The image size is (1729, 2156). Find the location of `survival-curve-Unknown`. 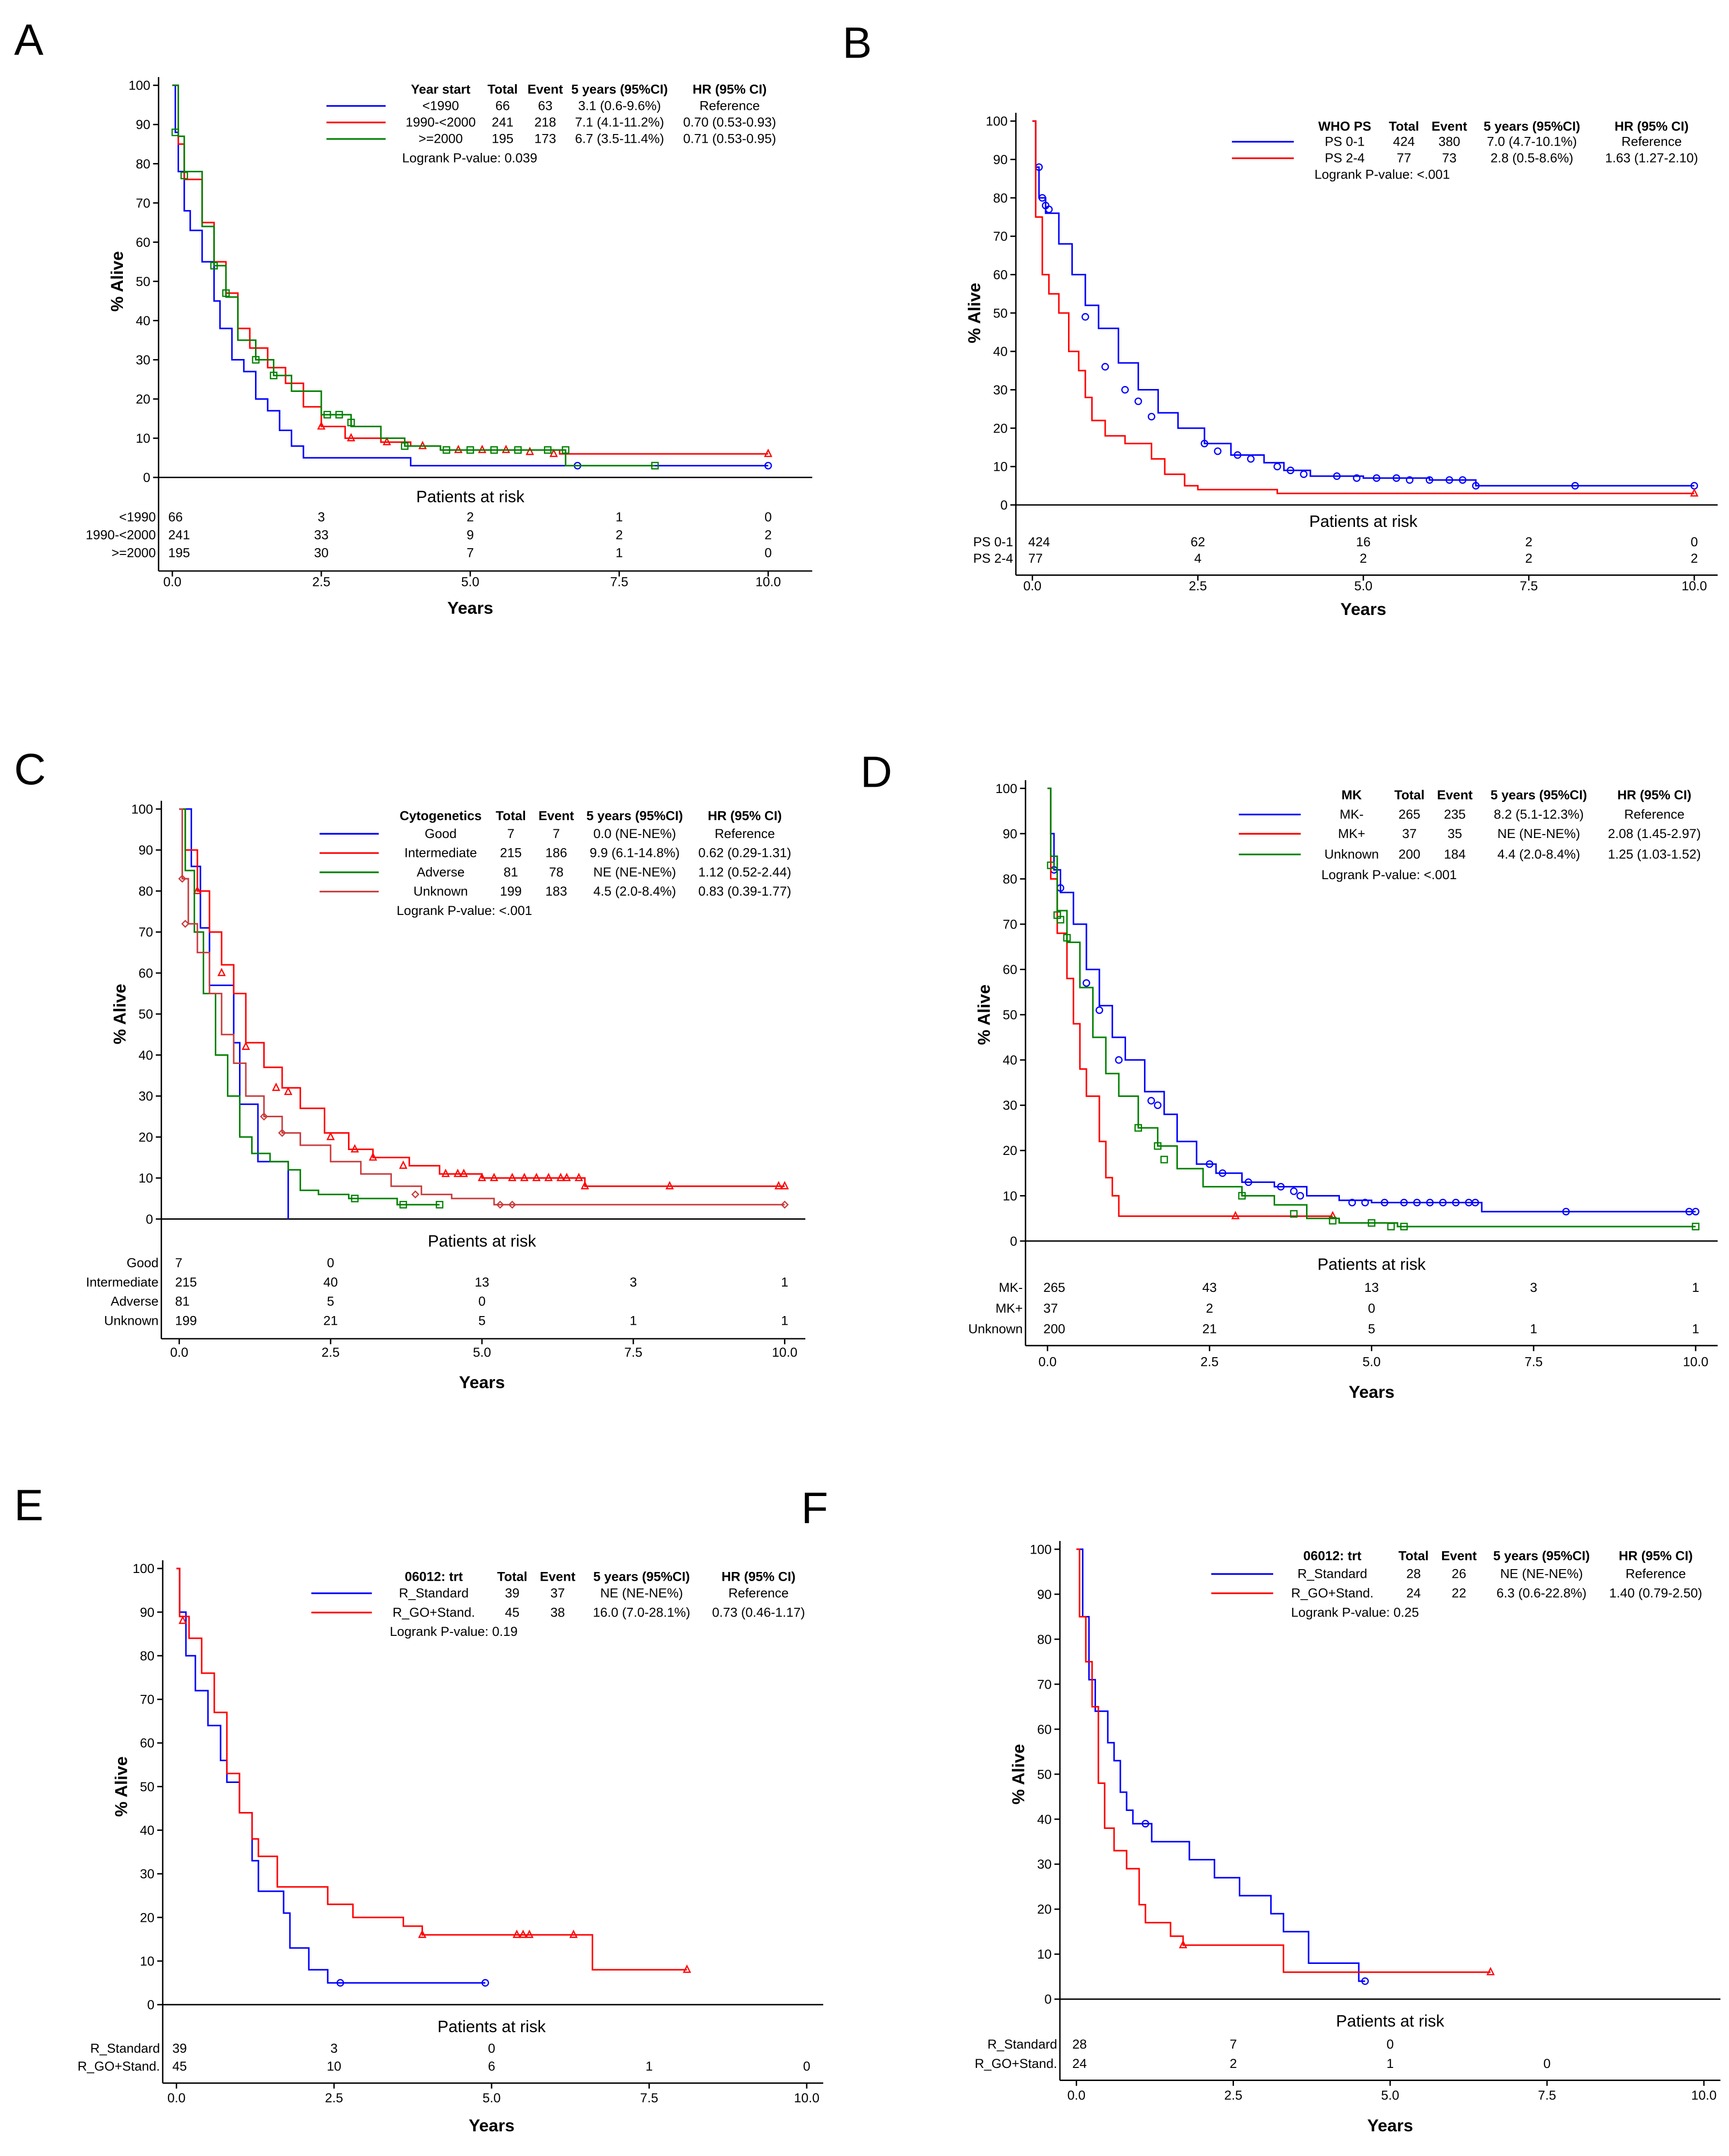

survival-curve-Unknown is located at coordinates (1371, 1007).